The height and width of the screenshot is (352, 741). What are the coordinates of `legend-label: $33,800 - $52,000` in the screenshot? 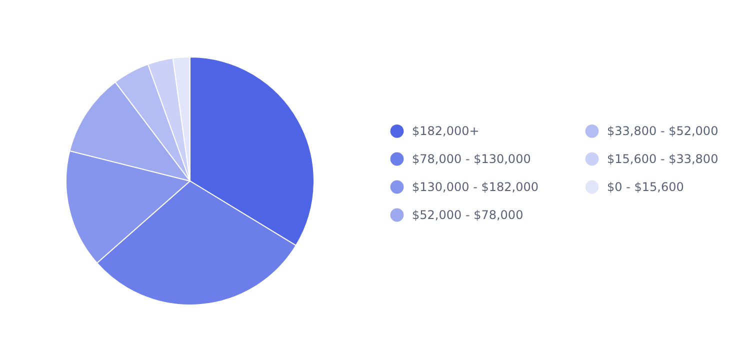 It's located at (662, 131).